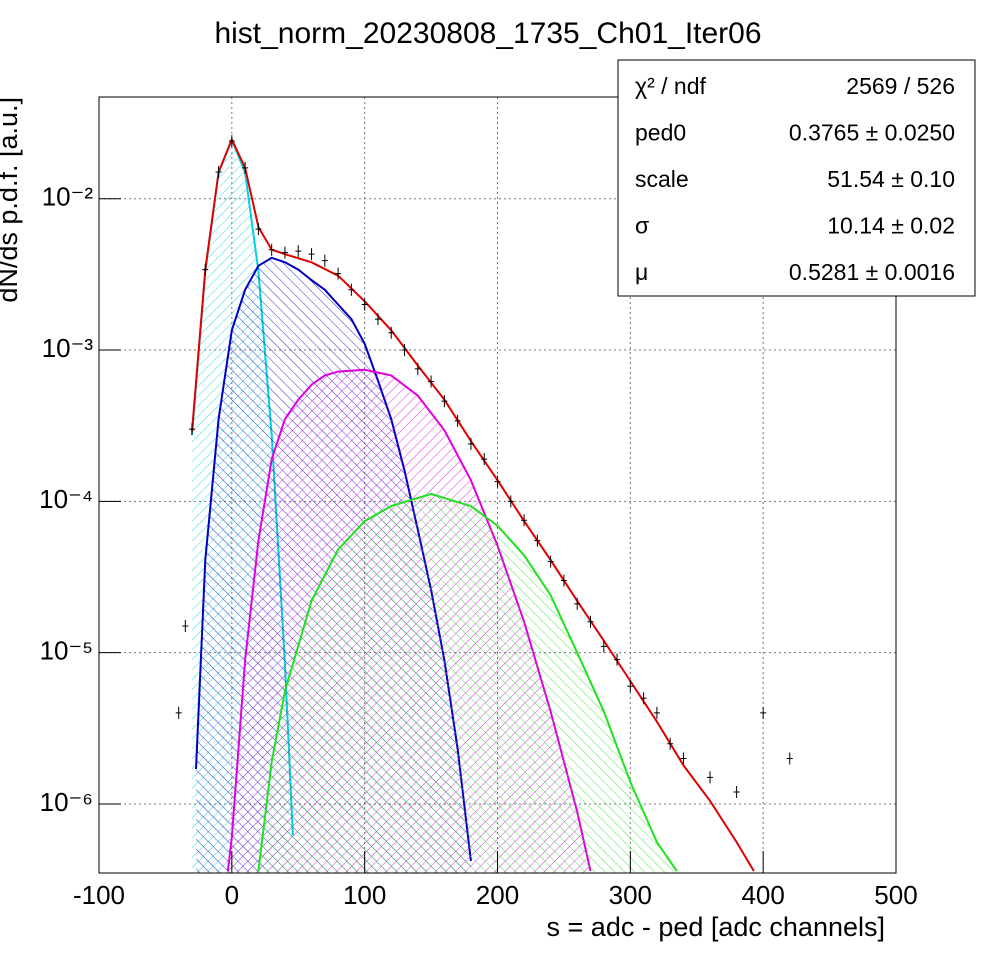 Image resolution: width=996 pixels, height=972 pixels. Describe the element at coordinates (670, 86) in the screenshot. I see `stats-name: χ² / ndf` at that location.